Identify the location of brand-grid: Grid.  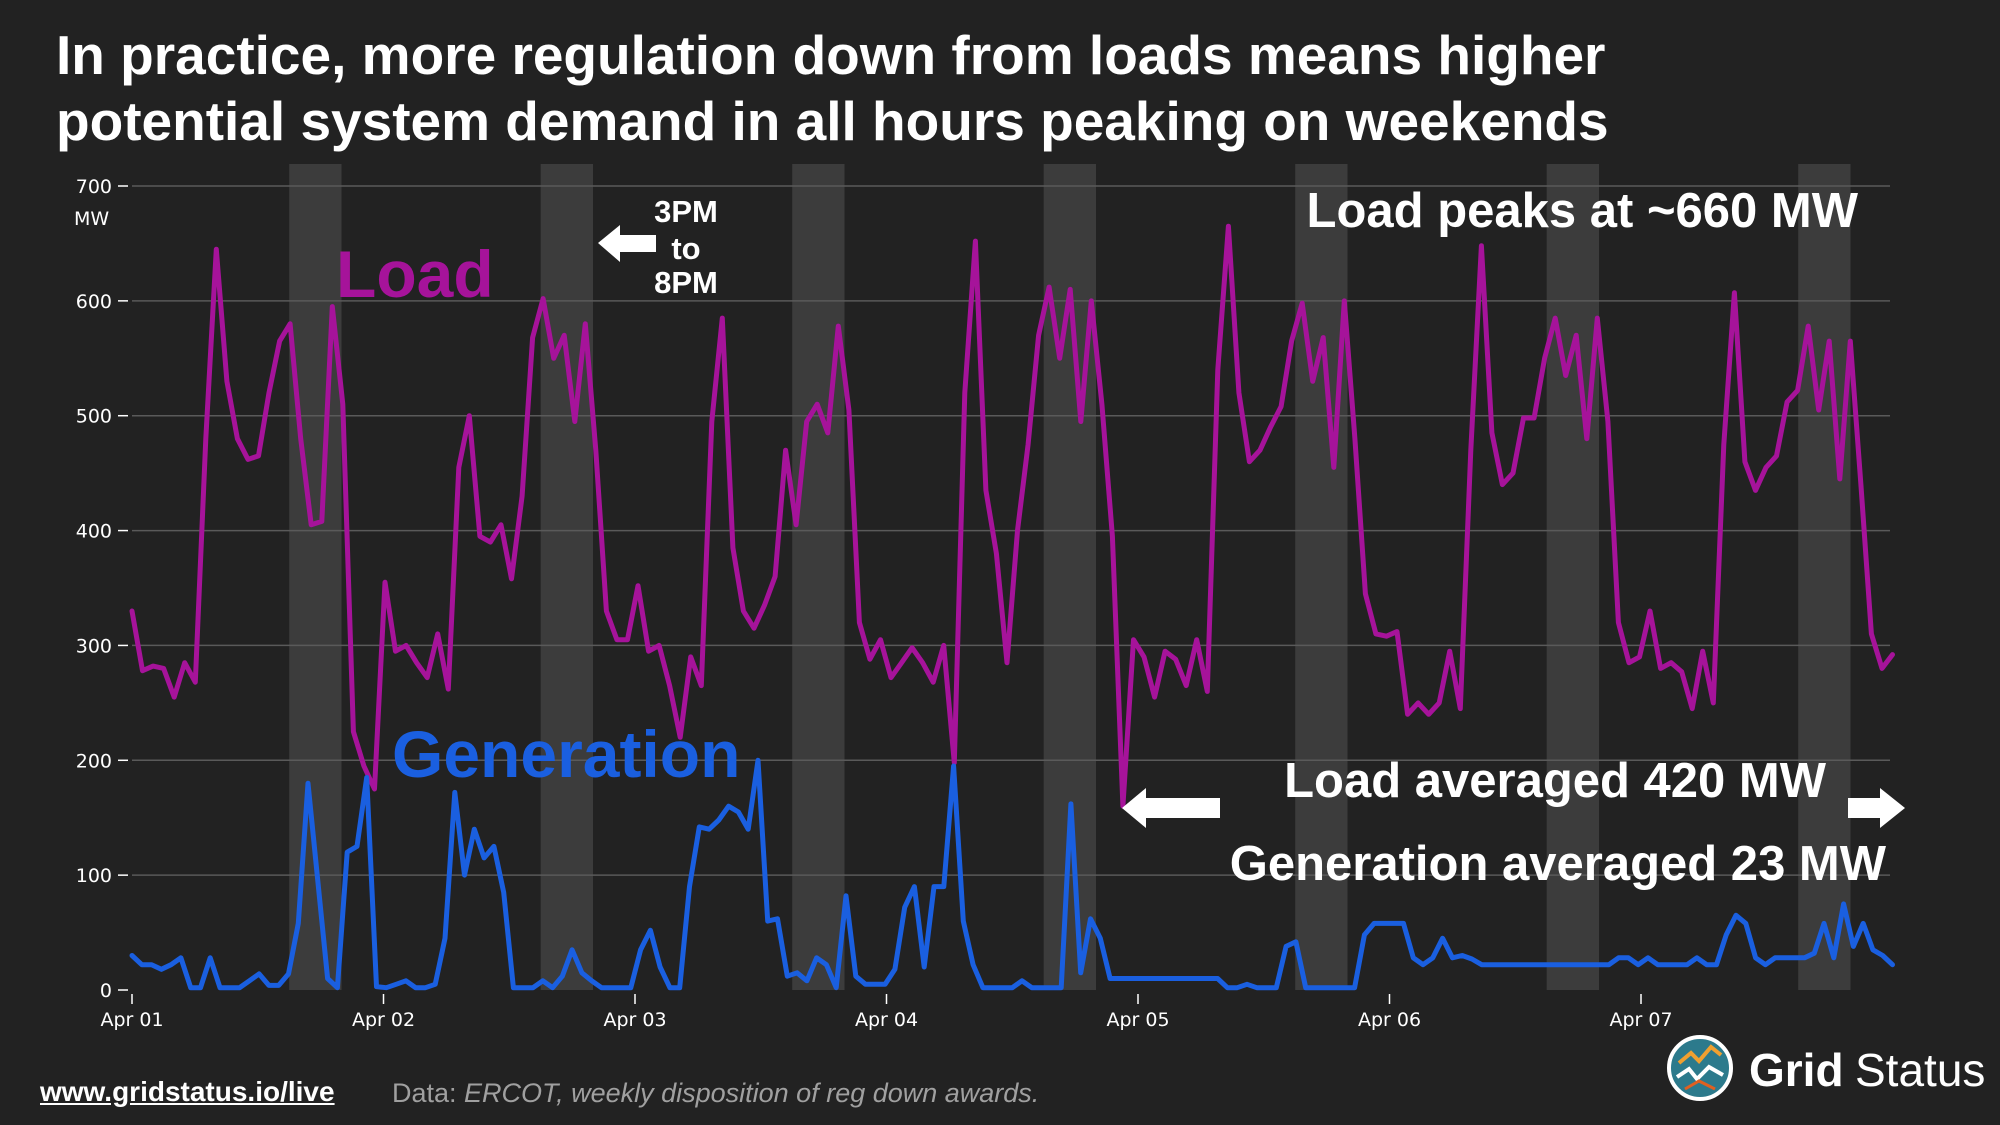
(1796, 1070).